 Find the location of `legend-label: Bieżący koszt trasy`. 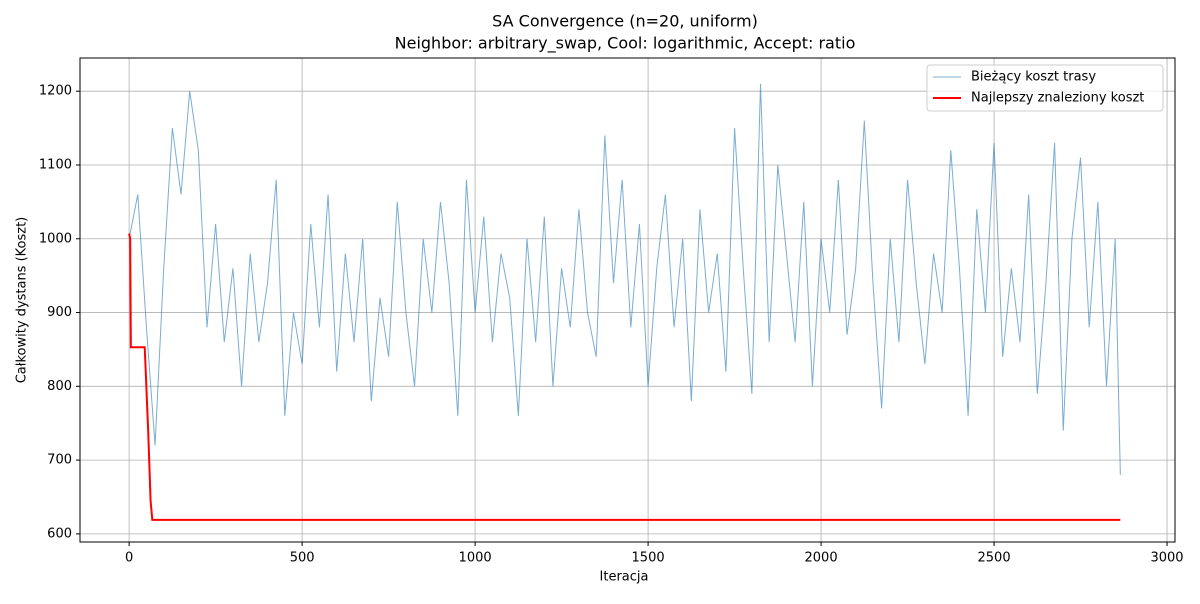

legend-label: Bieżący koszt trasy is located at coordinates (1033, 77).